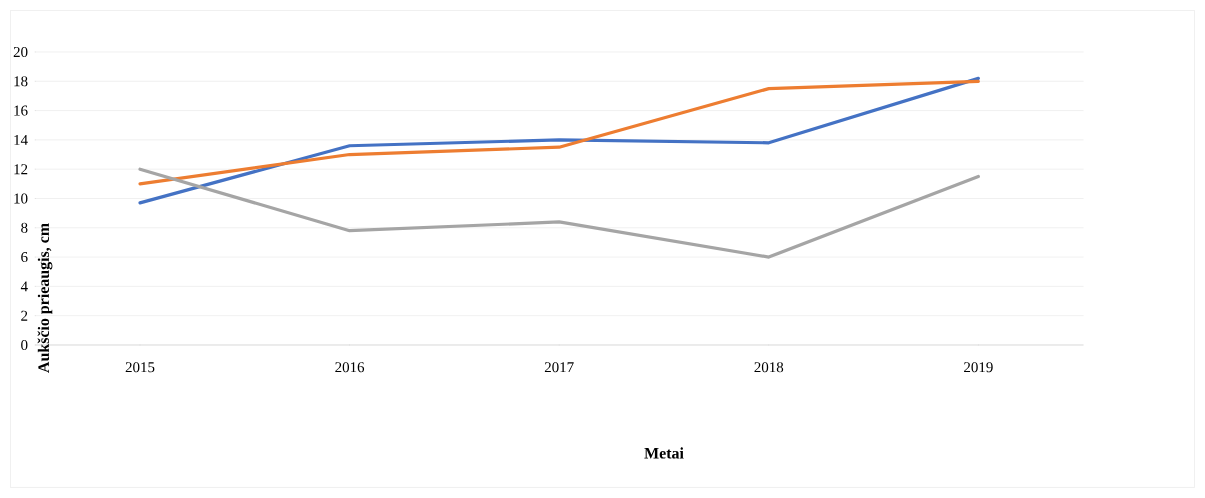 The image size is (1205, 498). What do you see at coordinates (769, 367) in the screenshot?
I see `x-tick-label: 2018` at bounding box center [769, 367].